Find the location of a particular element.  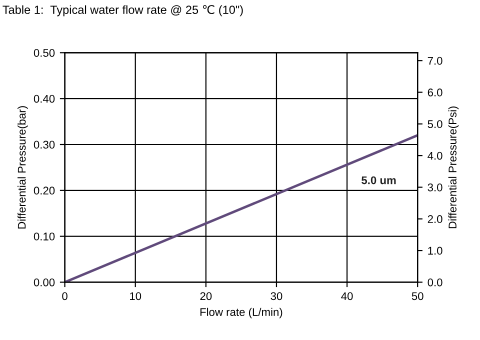

y2-tick-label: 3.0 is located at coordinates (435, 188).